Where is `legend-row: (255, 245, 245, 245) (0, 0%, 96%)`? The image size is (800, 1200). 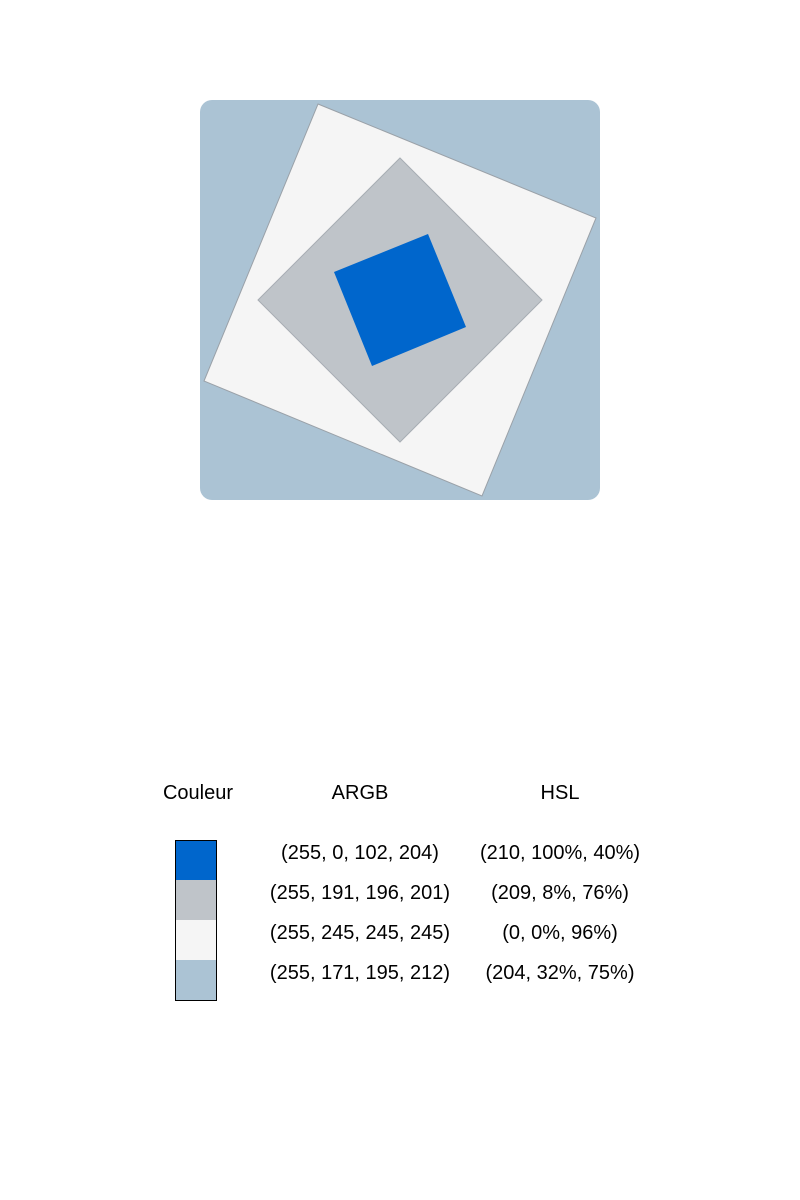
legend-row: (255, 245, 245, 245) (0, 0%, 96%) is located at coordinates (400, 940).